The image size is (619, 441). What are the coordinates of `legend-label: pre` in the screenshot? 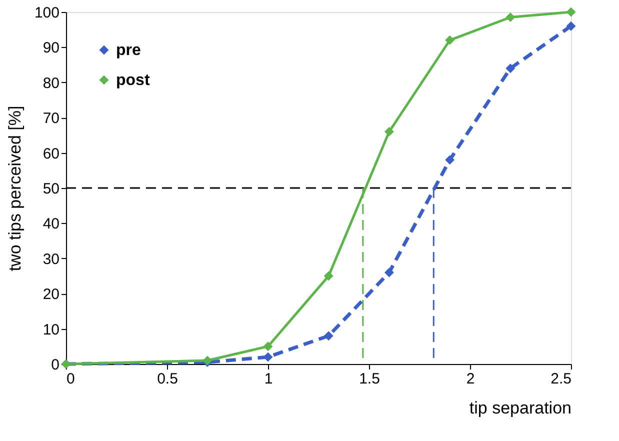 It's located at (128, 50).